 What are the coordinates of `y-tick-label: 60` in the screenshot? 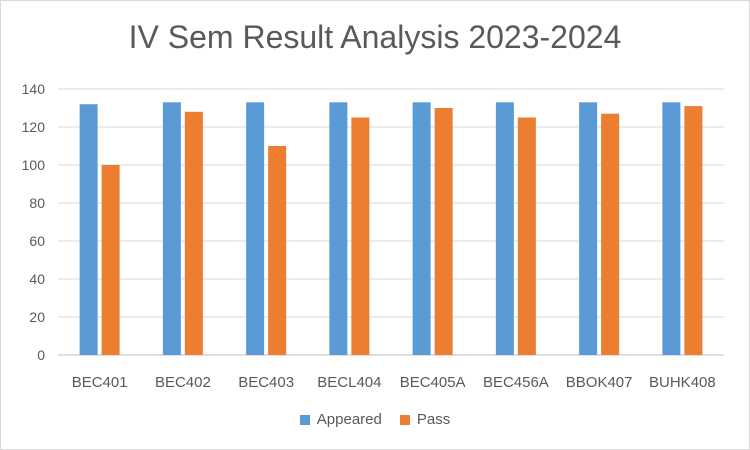 It's located at (37, 241).